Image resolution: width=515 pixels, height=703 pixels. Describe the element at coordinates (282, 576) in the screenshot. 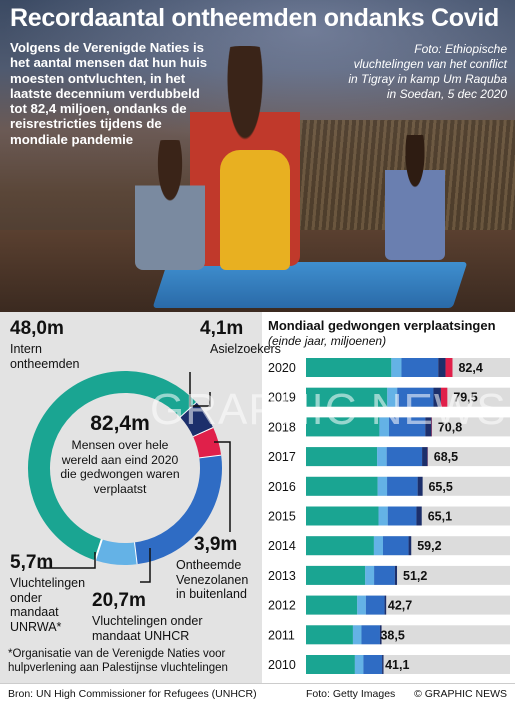

I see `bar-year-label: 2013` at that location.